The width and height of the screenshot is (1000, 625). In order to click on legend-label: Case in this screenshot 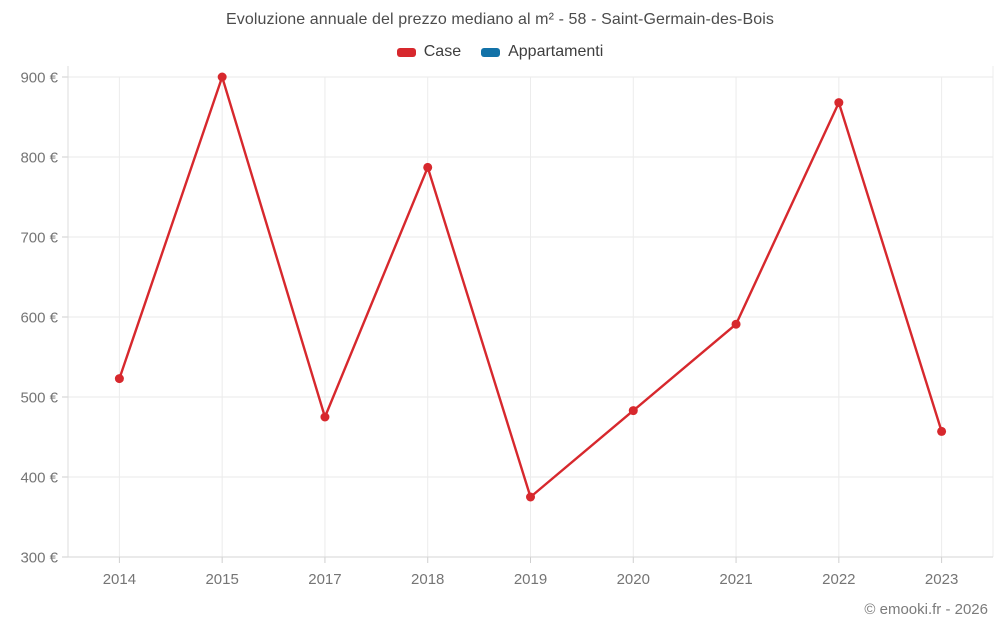, I will do `click(442, 51)`.